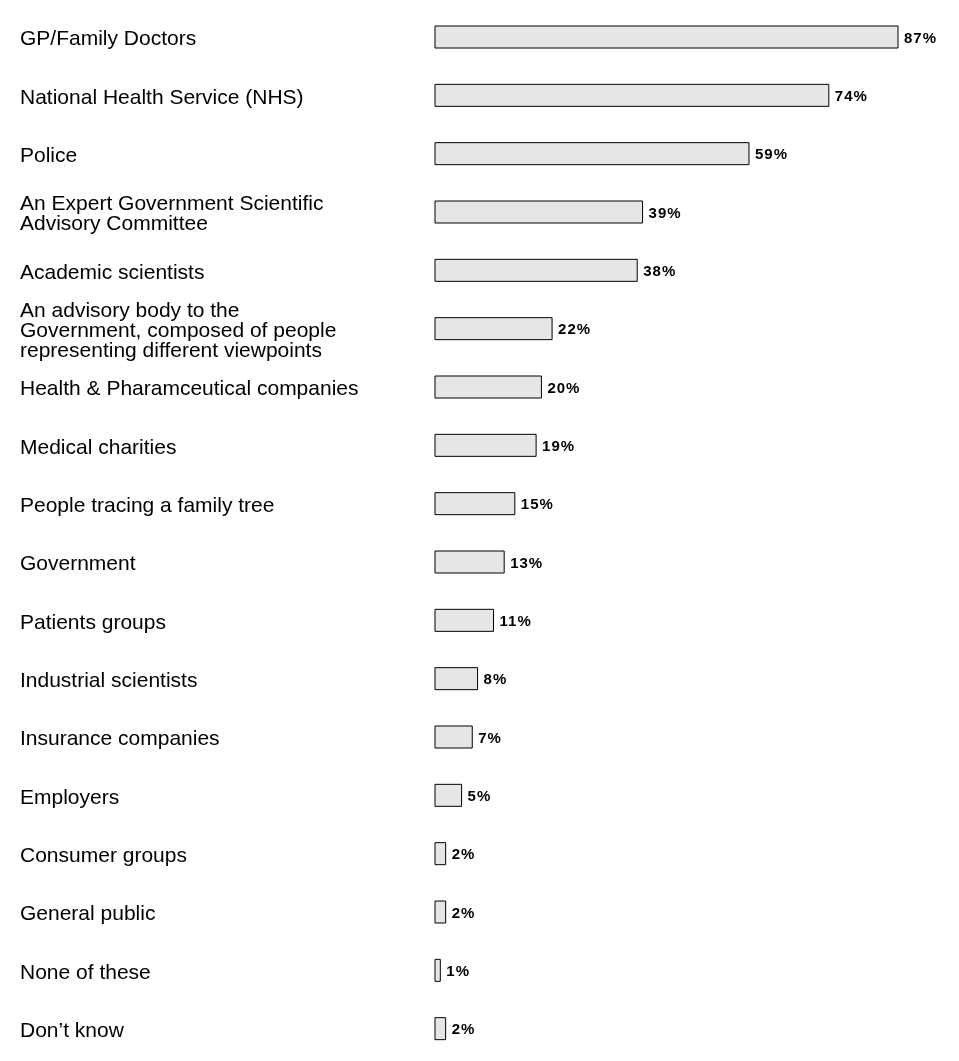 Image resolution: width=959 pixels, height=1061 pixels. What do you see at coordinates (70, 795) in the screenshot?
I see `y-tick-label: Employers` at bounding box center [70, 795].